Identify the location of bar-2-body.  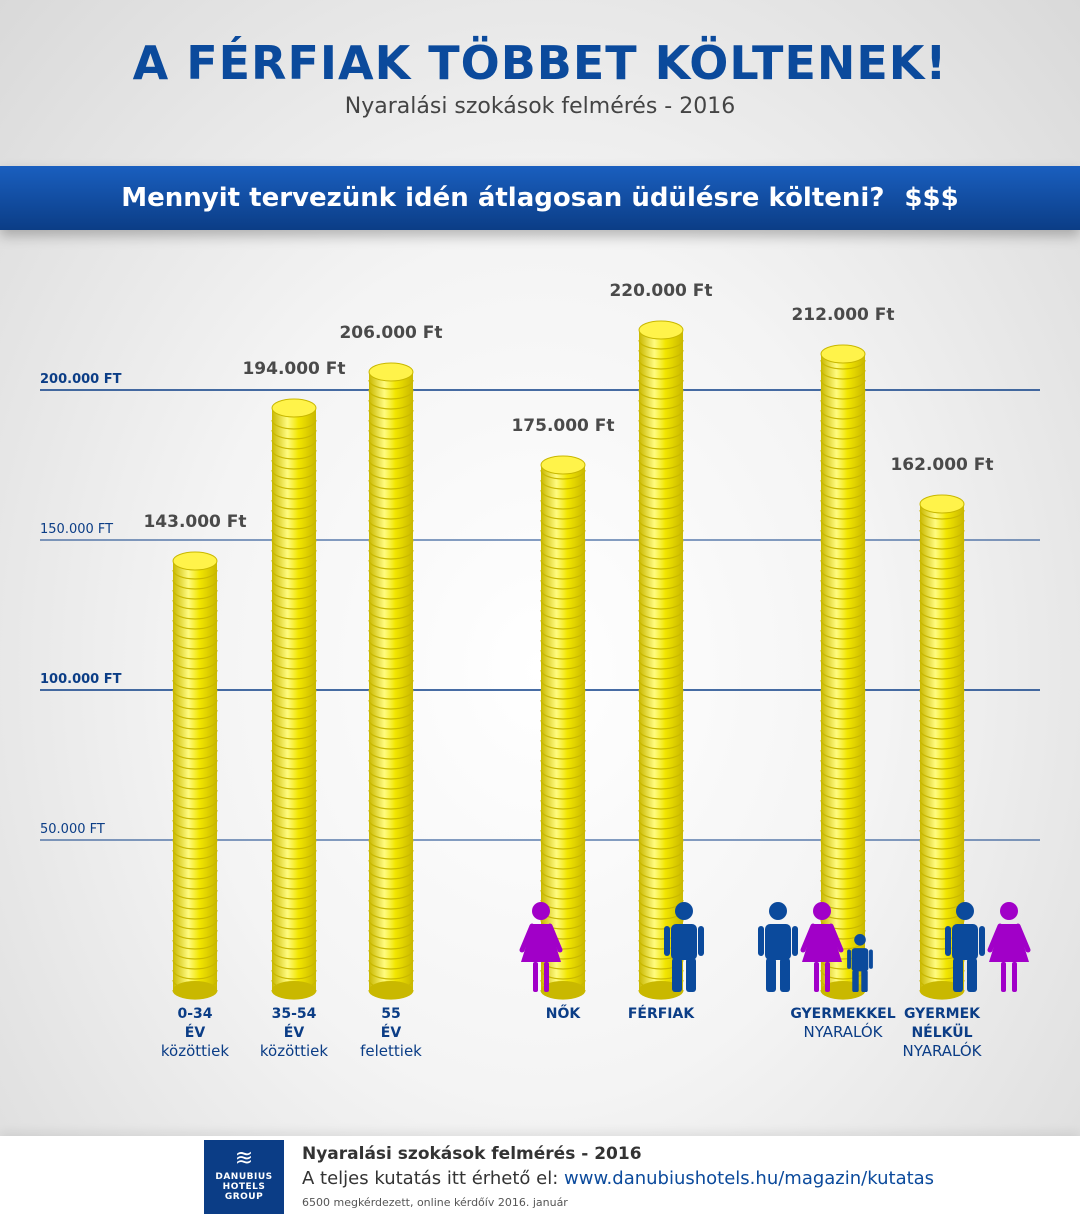
(391, 681).